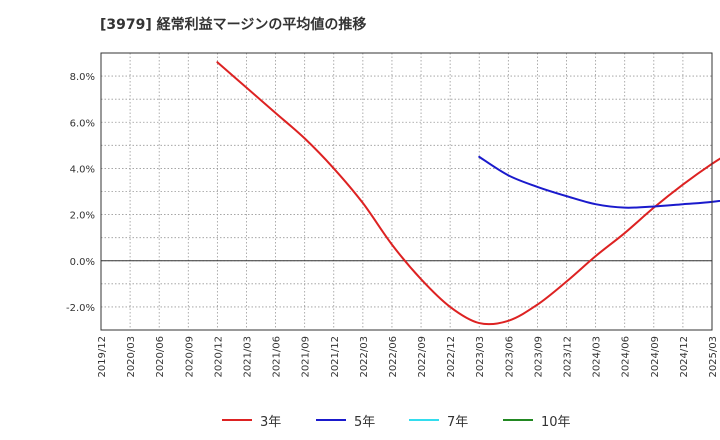 The image size is (720, 440). What do you see at coordinates (271, 422) in the screenshot?
I see `legend-label: 3年` at bounding box center [271, 422].